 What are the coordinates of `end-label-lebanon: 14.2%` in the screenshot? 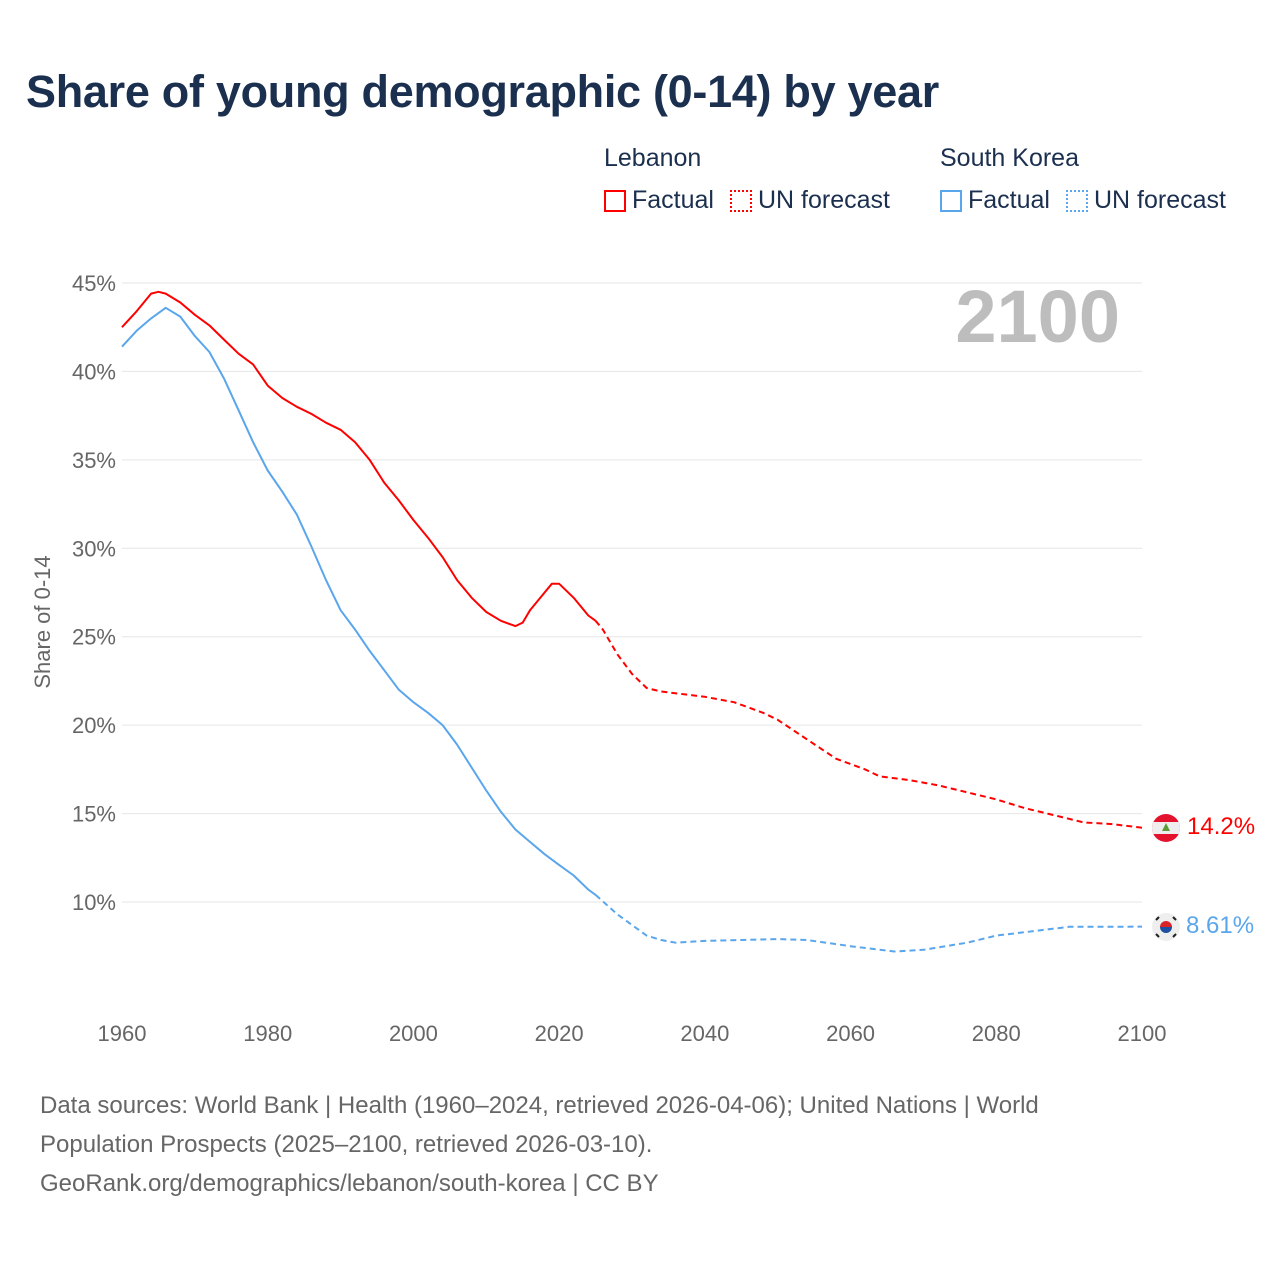 It's located at (1221, 826).